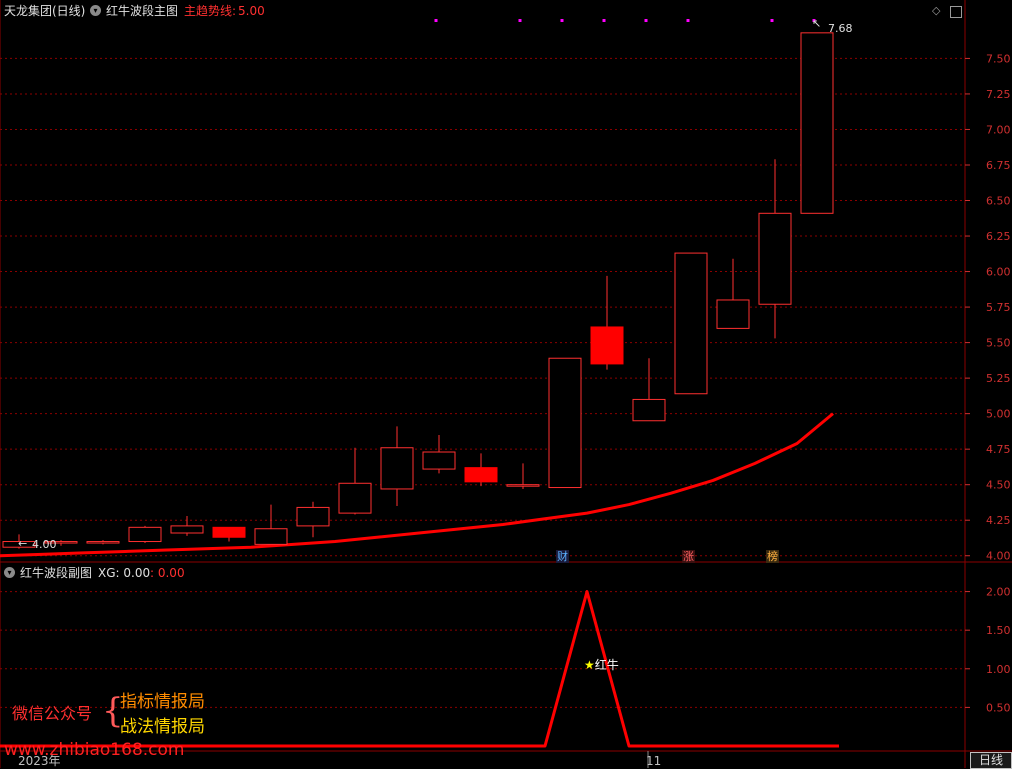 The image size is (1012, 769). I want to click on price-tick-label: 5.25, so click(998, 378).